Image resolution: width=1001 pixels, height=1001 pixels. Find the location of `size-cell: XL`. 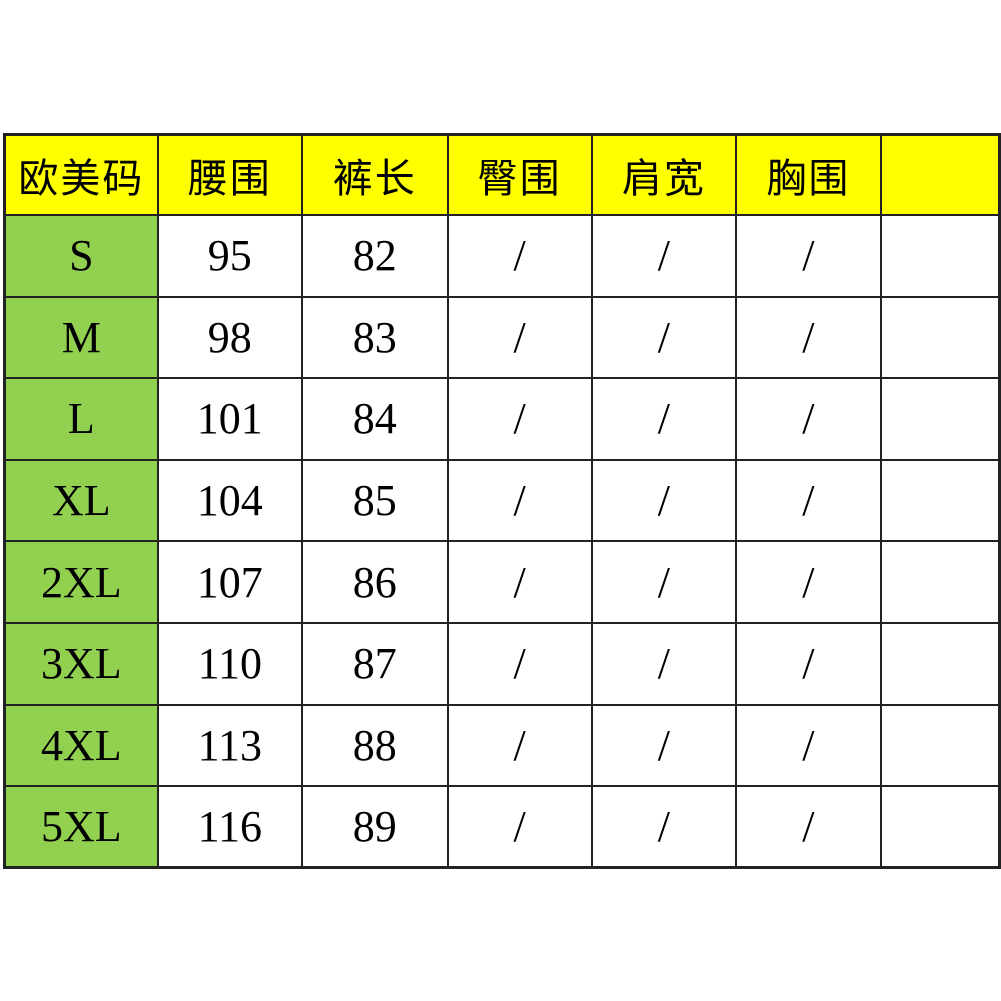

size-cell: XL is located at coordinates (81, 500).